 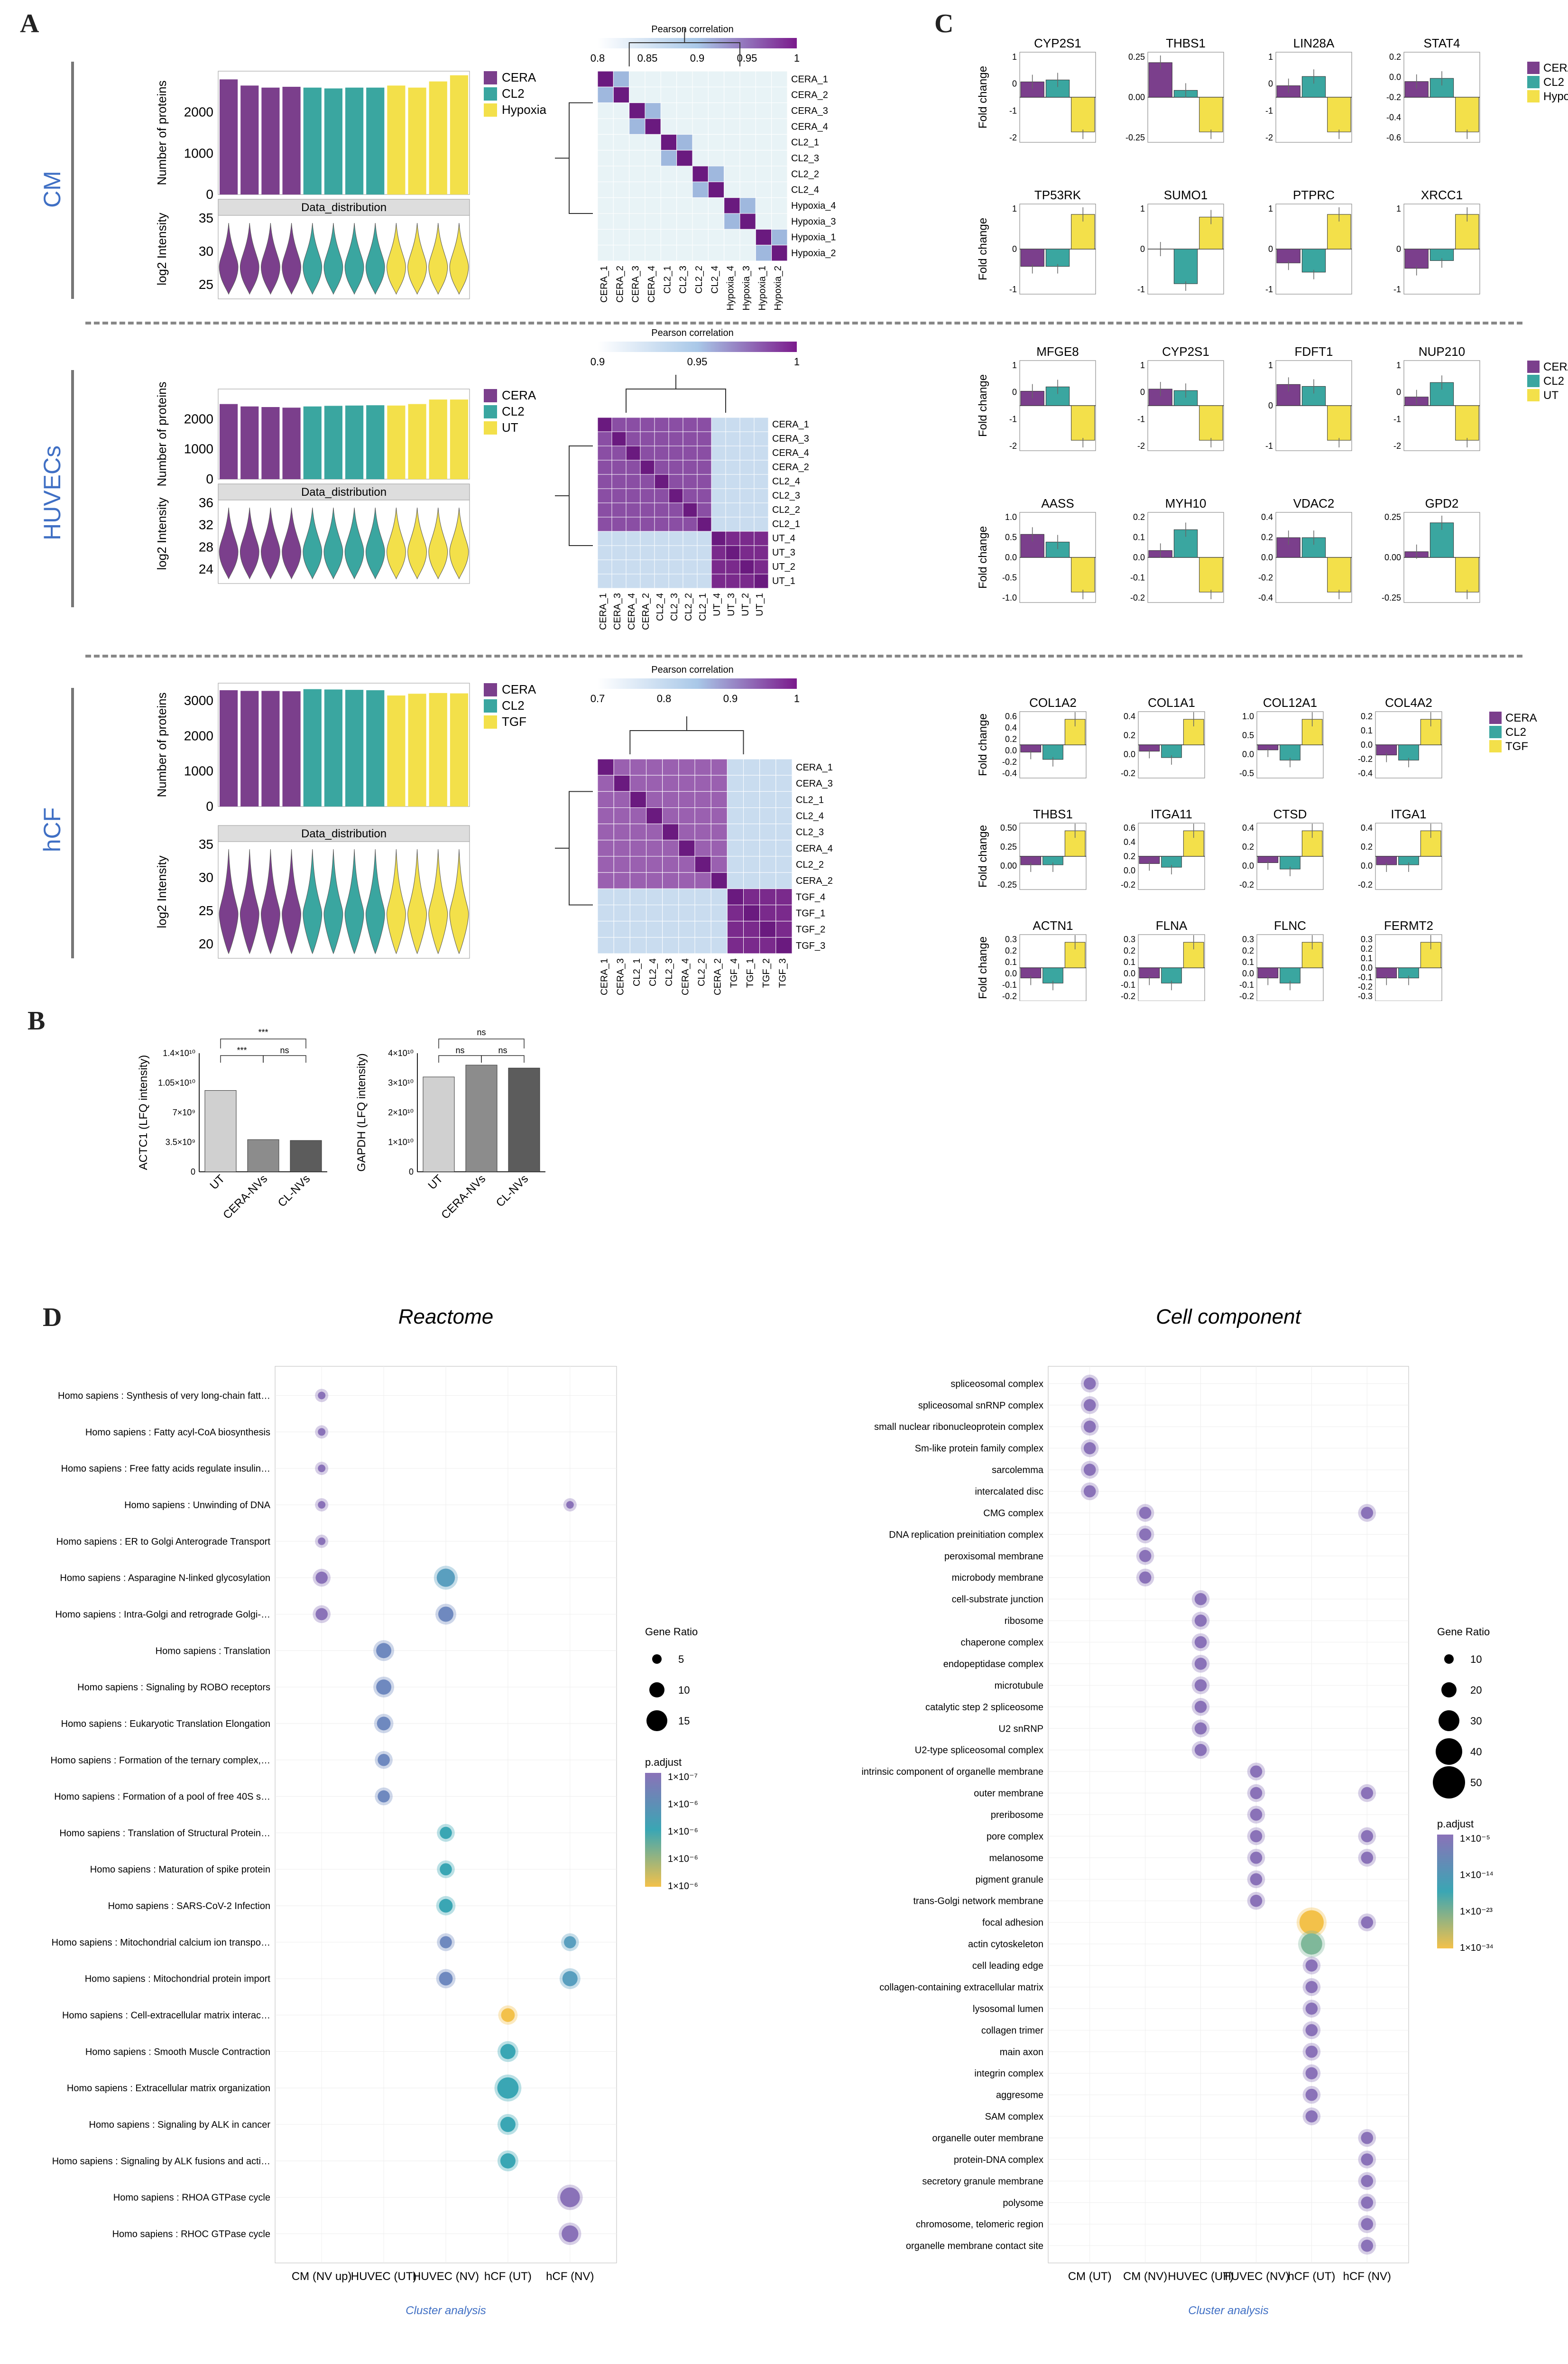 I want to click on dot-term: catalytic step 2 spliceosome, so click(x=984, y=1707).